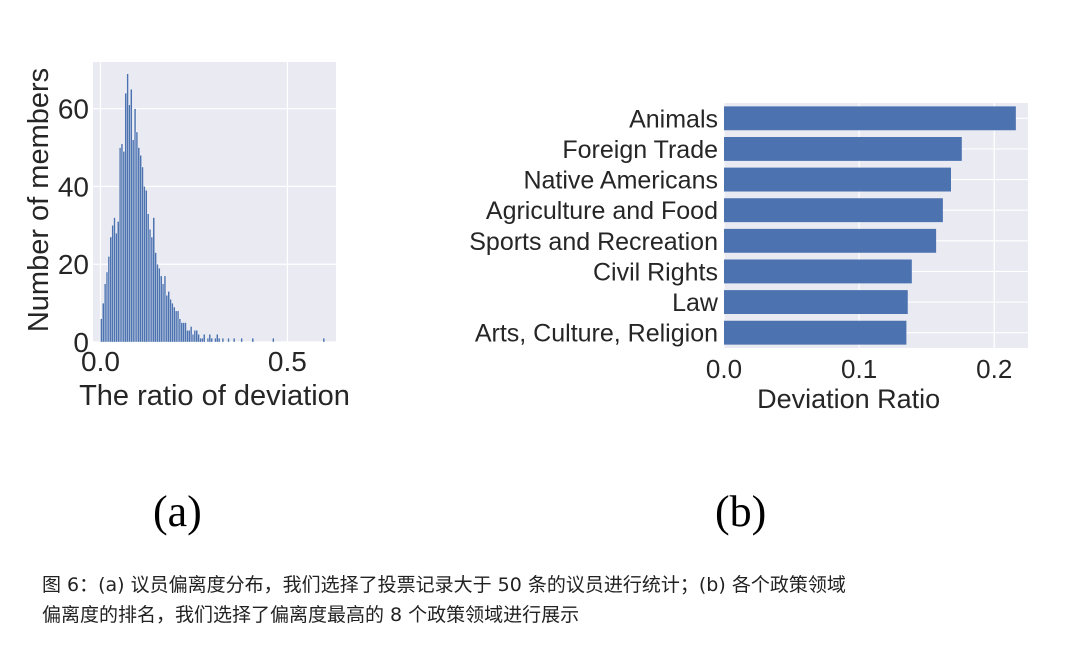  What do you see at coordinates (695, 303) in the screenshot?
I see `ranking-category-label: Law` at bounding box center [695, 303].